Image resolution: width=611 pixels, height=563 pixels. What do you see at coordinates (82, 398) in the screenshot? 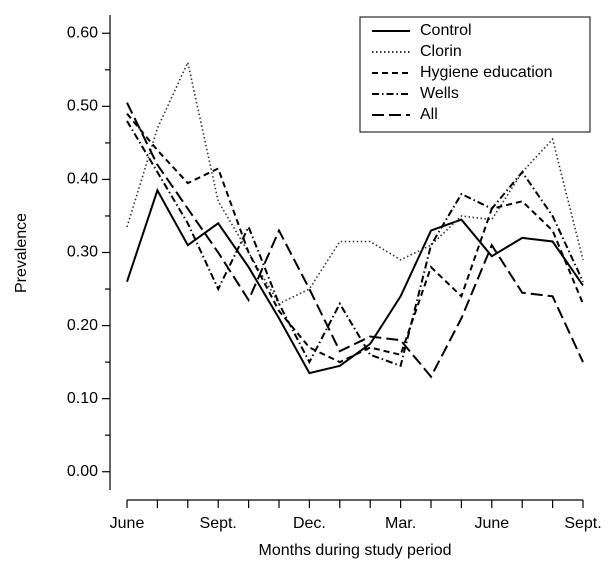
I see `y-tick-label: 0.10` at bounding box center [82, 398].